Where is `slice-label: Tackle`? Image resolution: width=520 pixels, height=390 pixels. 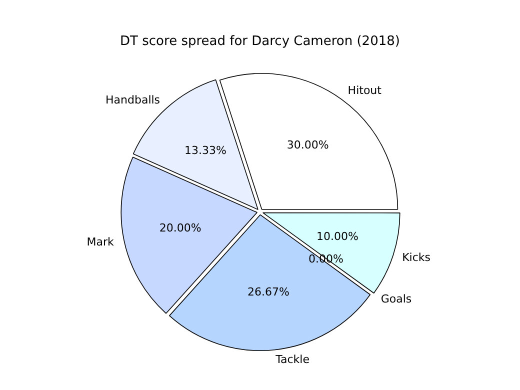 slice-label: Tackle is located at coordinates (292, 359).